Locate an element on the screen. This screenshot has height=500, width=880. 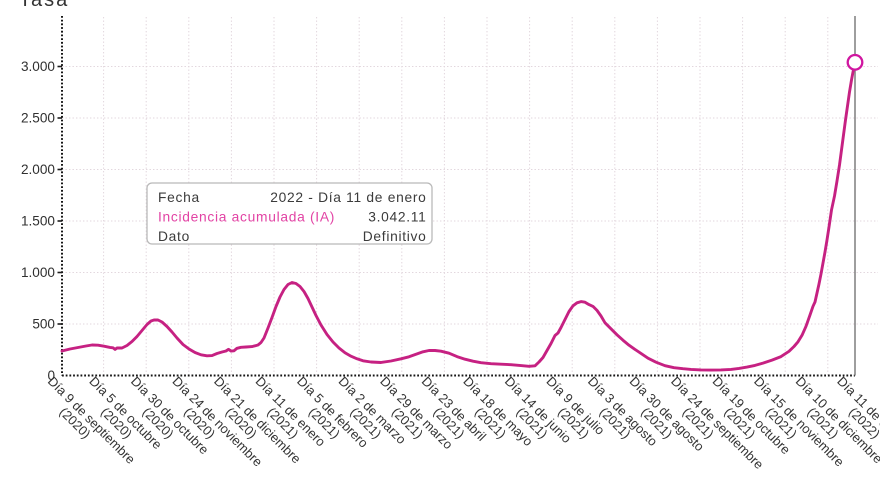
svg-text: 500 is located at coordinates (43, 324).